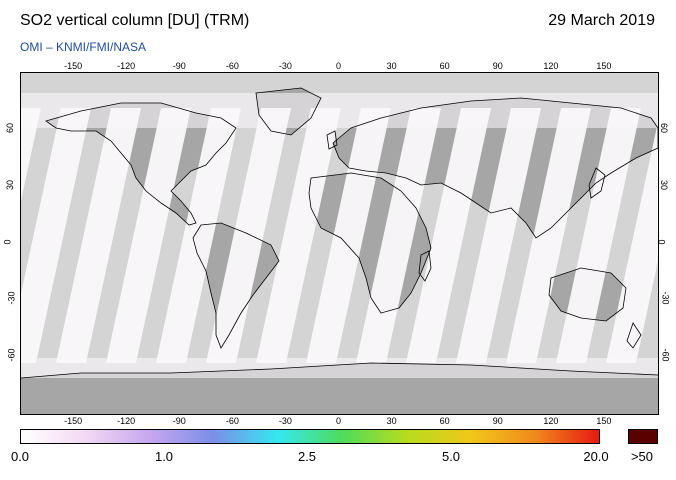 This screenshot has height=480, width=676. What do you see at coordinates (164, 456) in the screenshot?
I see `colorbar-label: 1.0` at bounding box center [164, 456].